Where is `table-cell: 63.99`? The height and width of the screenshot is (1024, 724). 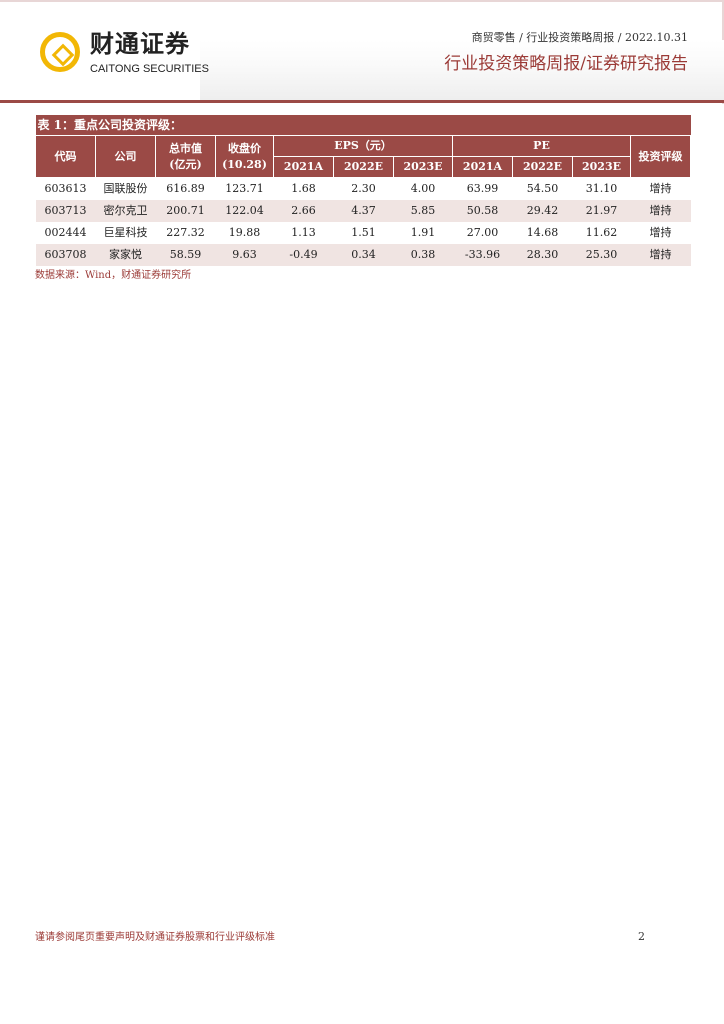 table-cell: 63.99 is located at coordinates (482, 188).